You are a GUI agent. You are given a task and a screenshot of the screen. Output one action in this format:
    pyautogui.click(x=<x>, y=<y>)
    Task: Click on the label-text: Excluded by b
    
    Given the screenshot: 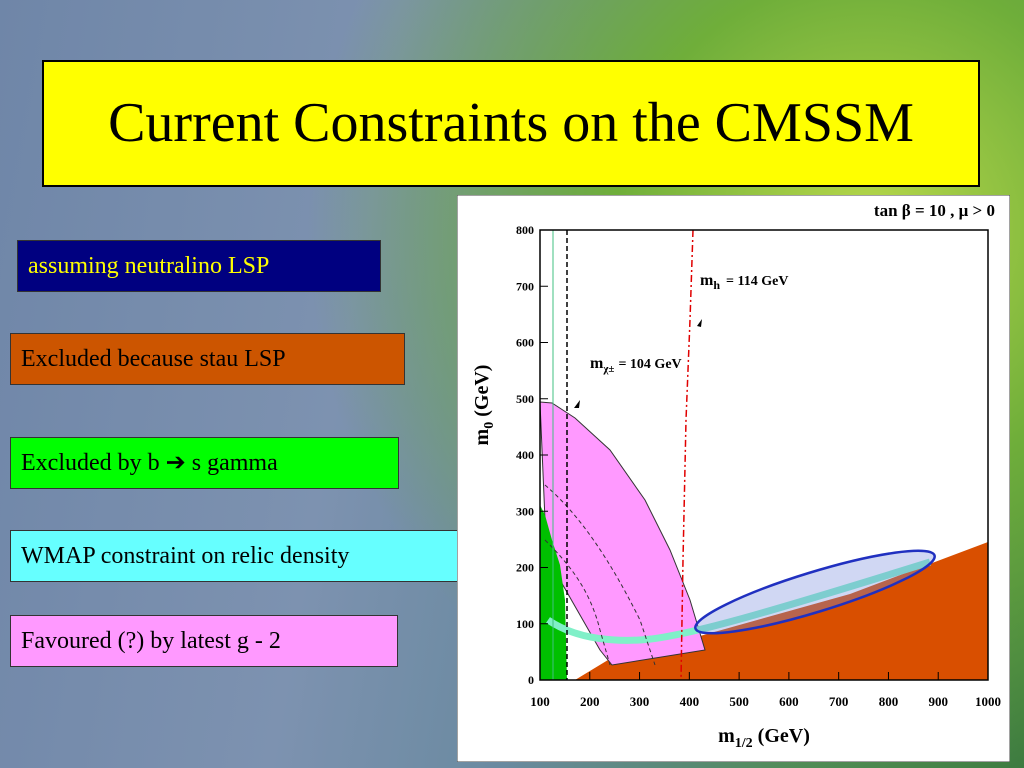 What is the action you would take?
    pyautogui.click(x=90, y=463)
    